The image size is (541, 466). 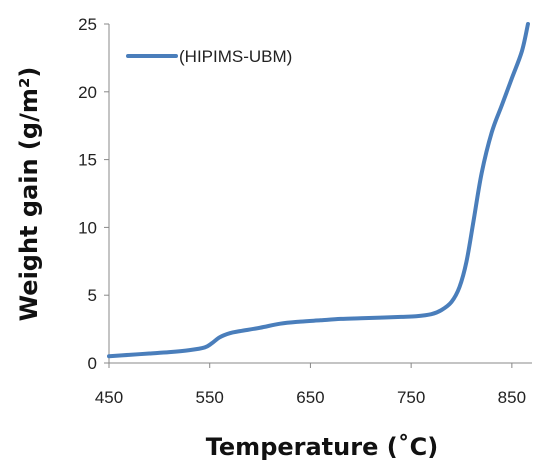 I want to click on x-tick-label: 750, so click(x=411, y=397).